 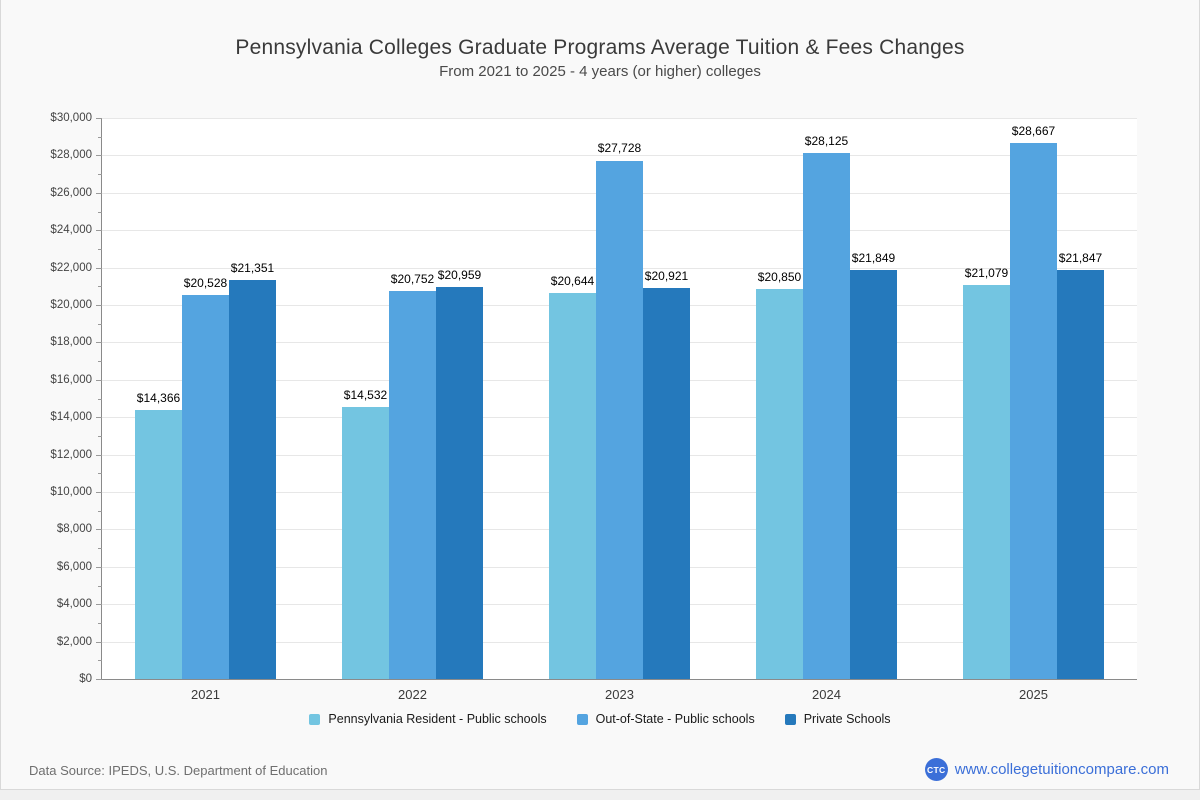 What do you see at coordinates (847, 719) in the screenshot?
I see `legend-label: Private Schools` at bounding box center [847, 719].